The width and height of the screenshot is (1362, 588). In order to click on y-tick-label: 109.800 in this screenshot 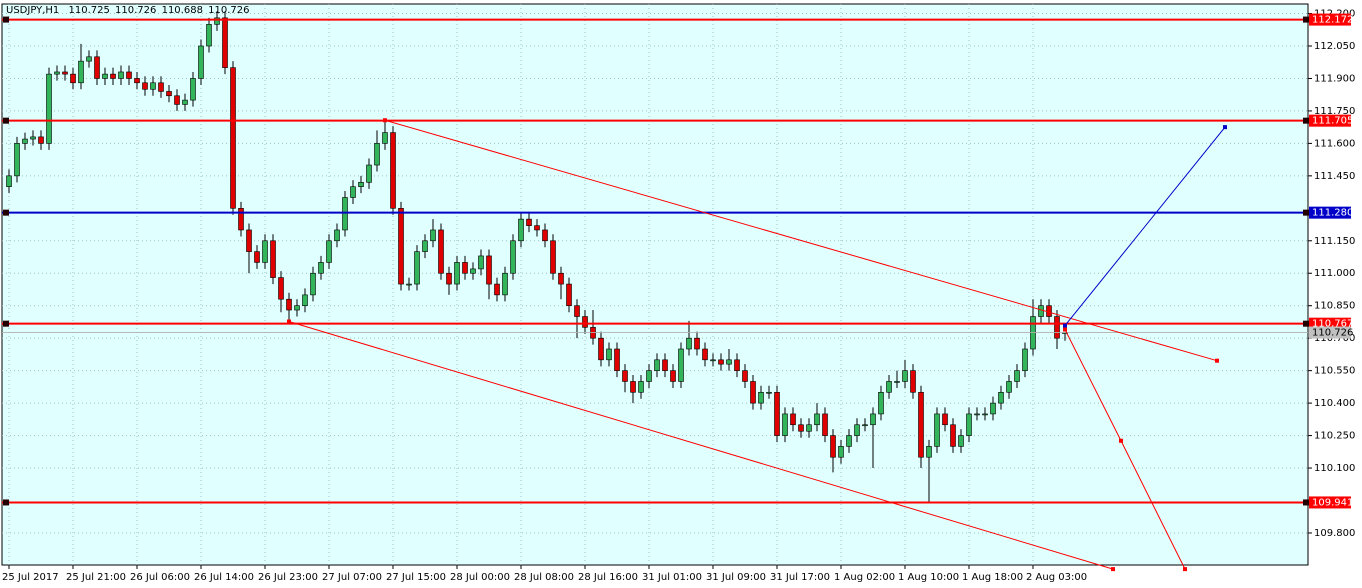, I will do `click(1334, 533)`.